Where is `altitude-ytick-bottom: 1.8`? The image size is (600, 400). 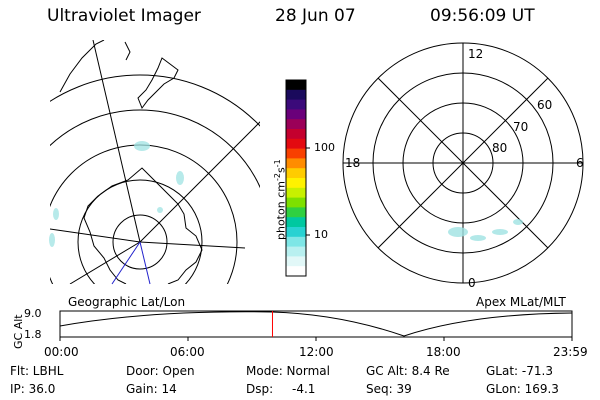 altitude-ytick-bottom: 1.8 is located at coordinates (33, 334).